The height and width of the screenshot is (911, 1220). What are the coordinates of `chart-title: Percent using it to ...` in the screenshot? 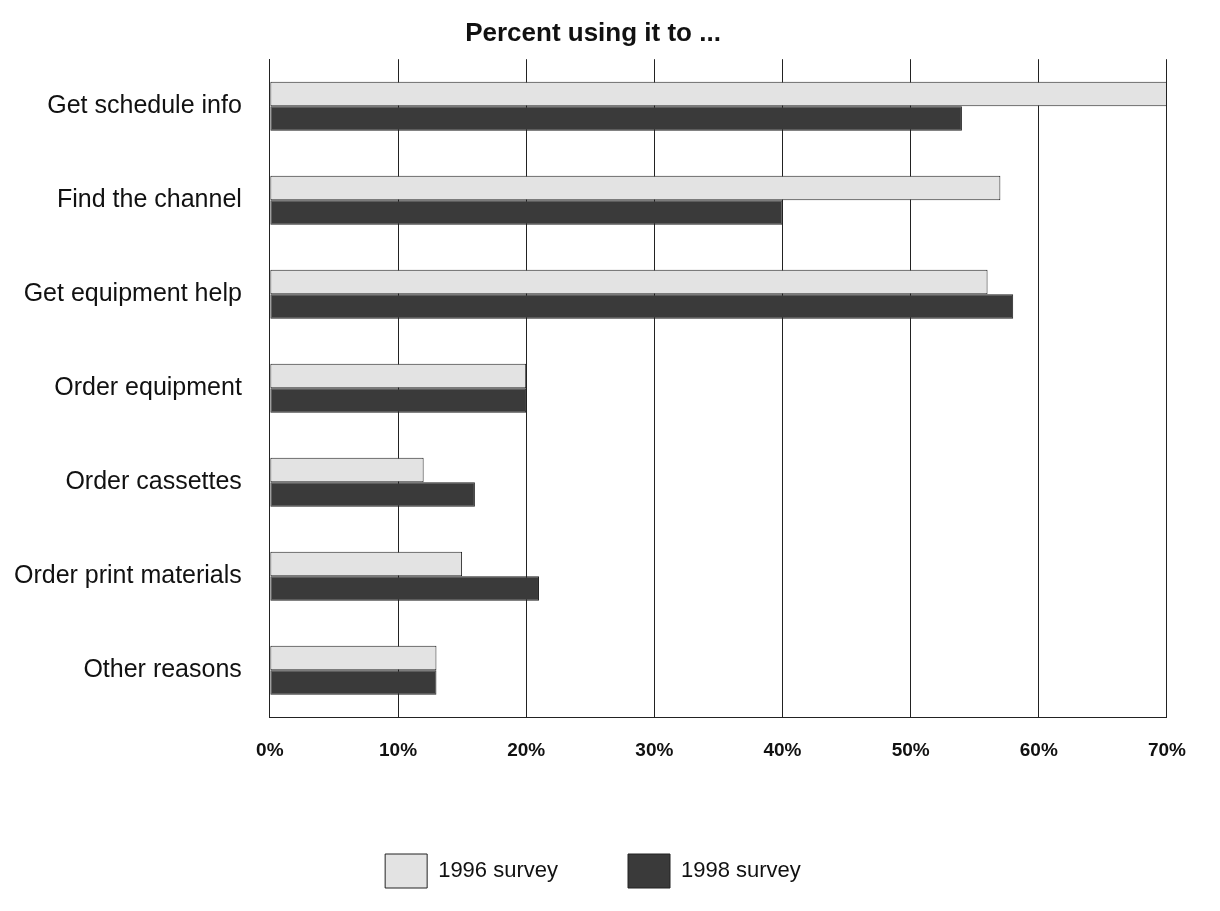 It's located at (593, 31).